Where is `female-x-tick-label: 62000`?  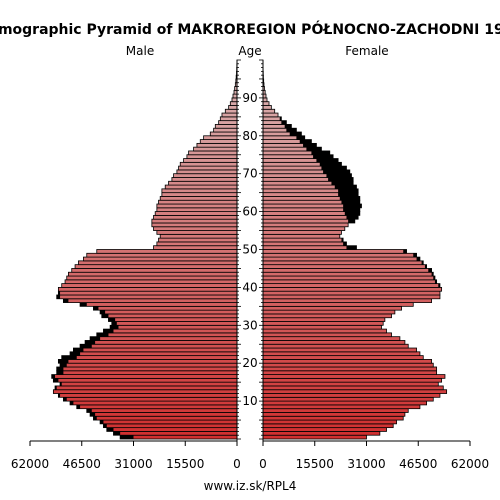
female-x-tick-label: 62000 is located at coordinates (470, 464).